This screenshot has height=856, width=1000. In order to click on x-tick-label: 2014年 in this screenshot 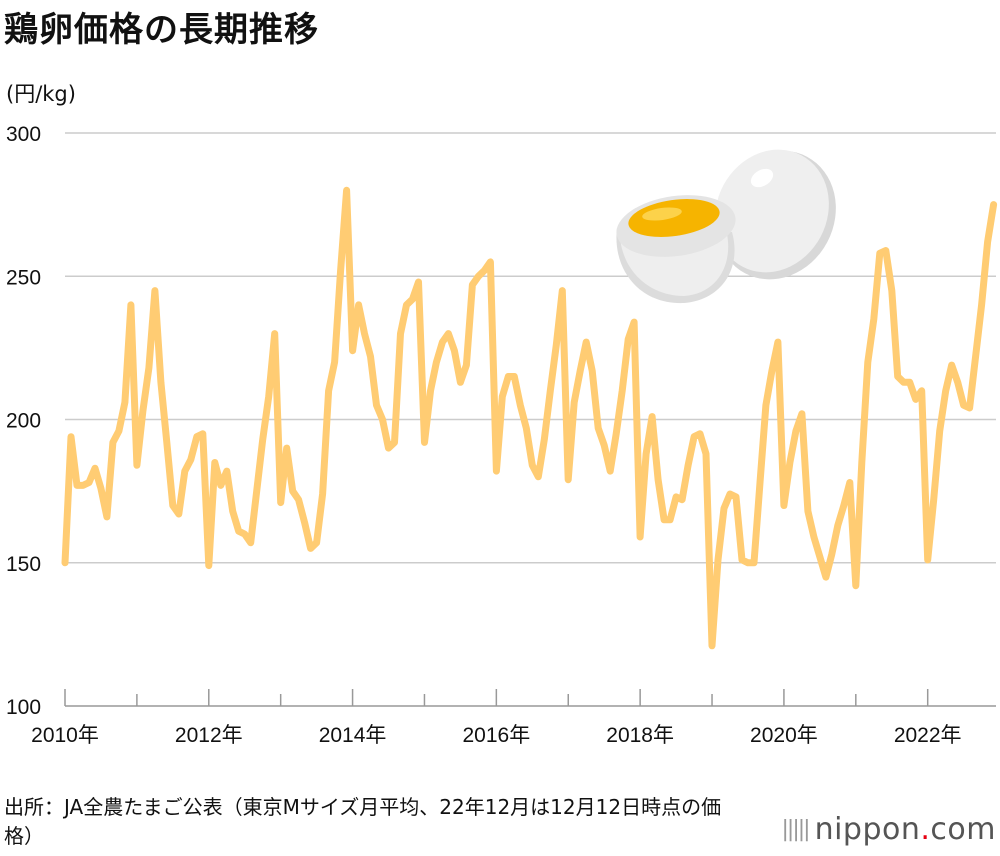, I will do `click(353, 735)`.